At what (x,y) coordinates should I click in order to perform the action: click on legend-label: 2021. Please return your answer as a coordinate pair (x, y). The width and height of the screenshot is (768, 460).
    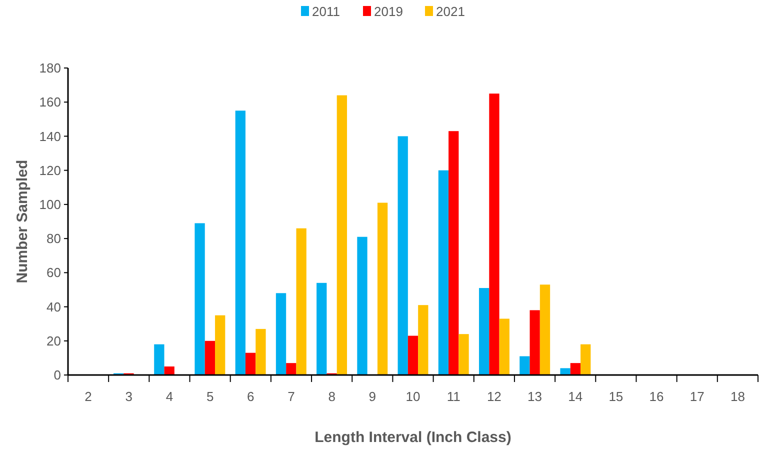
    Looking at the image, I should click on (450, 11).